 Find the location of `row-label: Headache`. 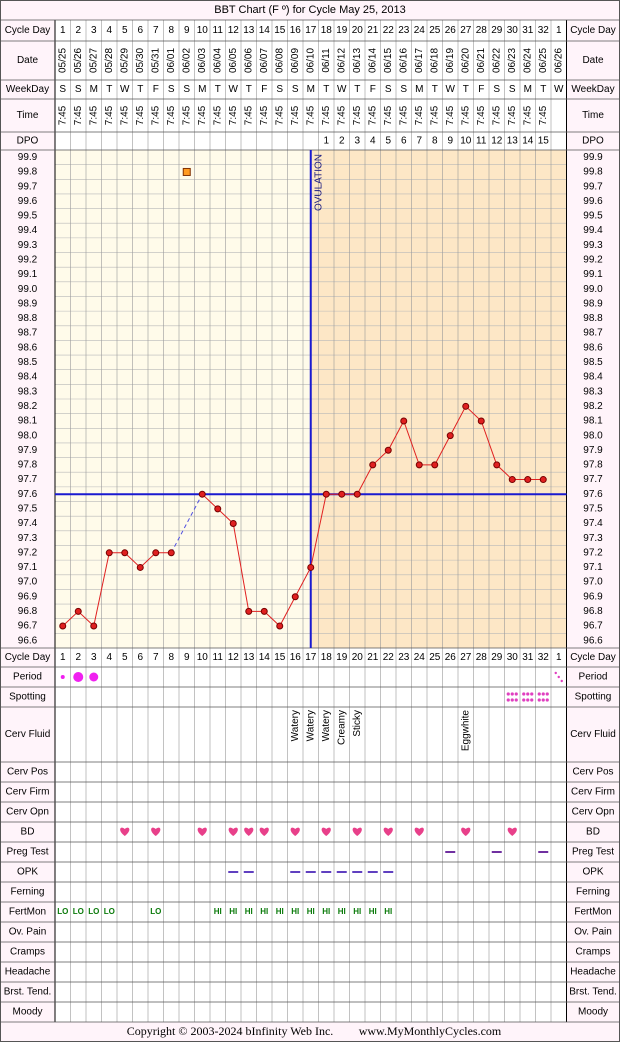

row-label: Headache is located at coordinates (593, 972).